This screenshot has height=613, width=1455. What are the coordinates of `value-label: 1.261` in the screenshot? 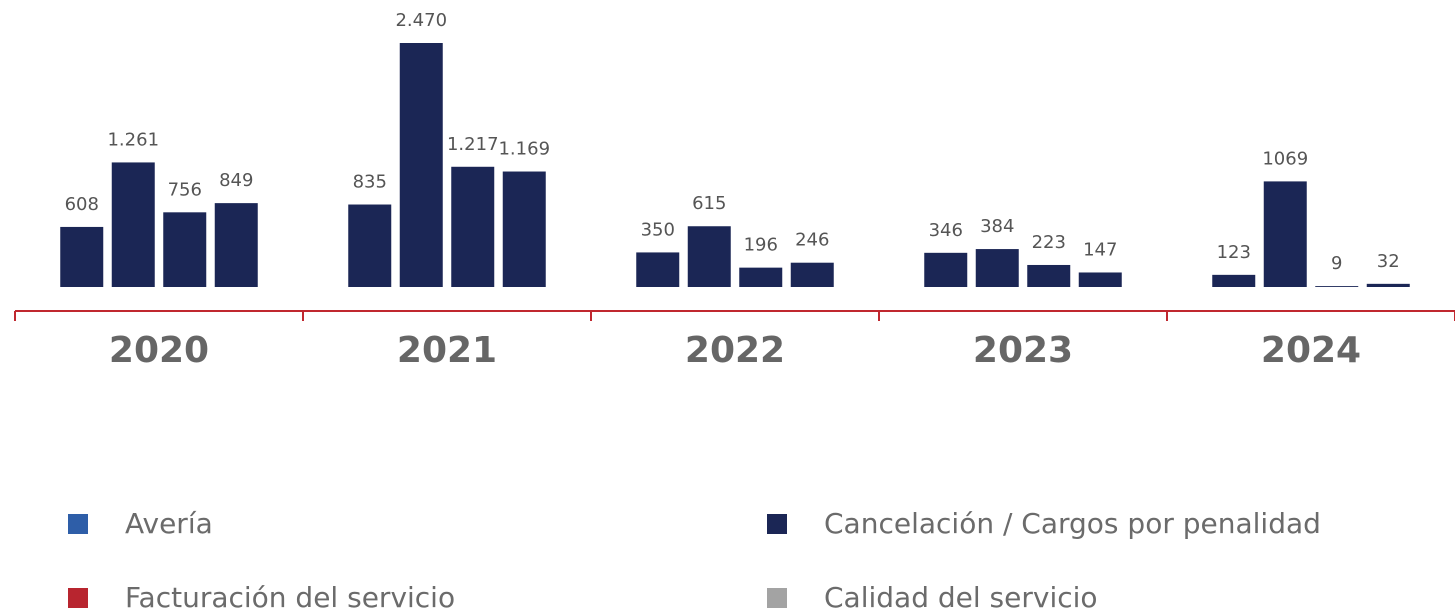 It's located at (133, 139).